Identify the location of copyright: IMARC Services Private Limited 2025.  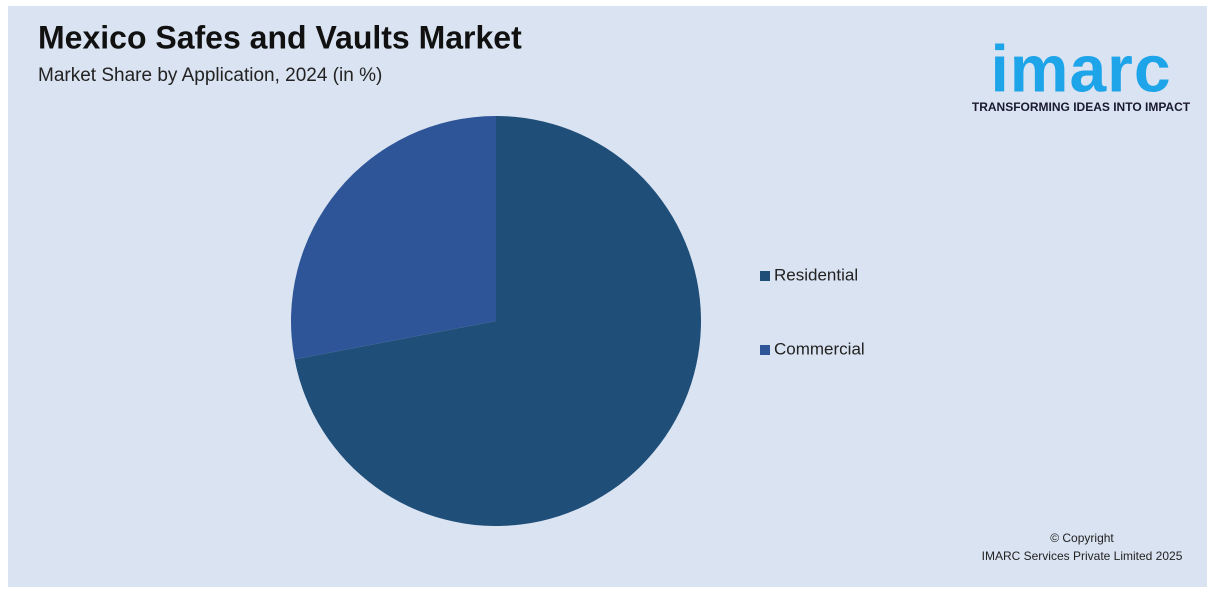
(1082, 556).